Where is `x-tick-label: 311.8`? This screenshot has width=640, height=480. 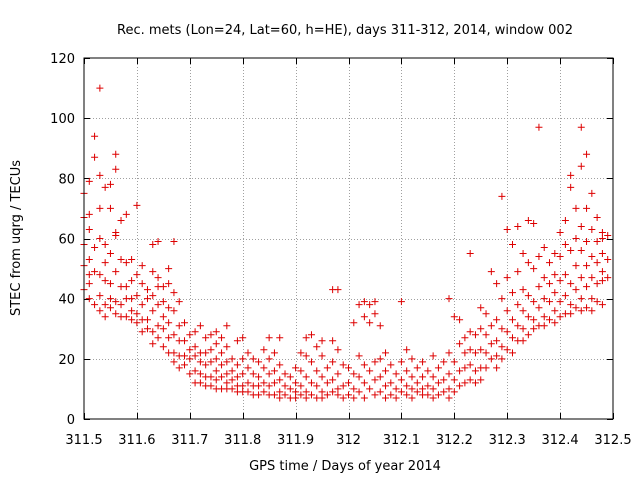
x-tick-label: 311.8 is located at coordinates (242, 440).